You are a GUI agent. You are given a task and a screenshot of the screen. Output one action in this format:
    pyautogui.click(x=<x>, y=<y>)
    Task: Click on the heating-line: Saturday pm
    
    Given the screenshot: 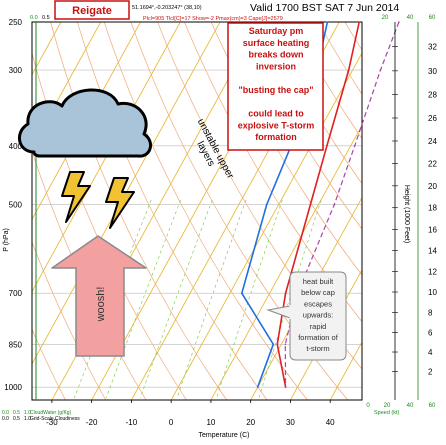 What is the action you would take?
    pyautogui.click(x=276, y=31)
    